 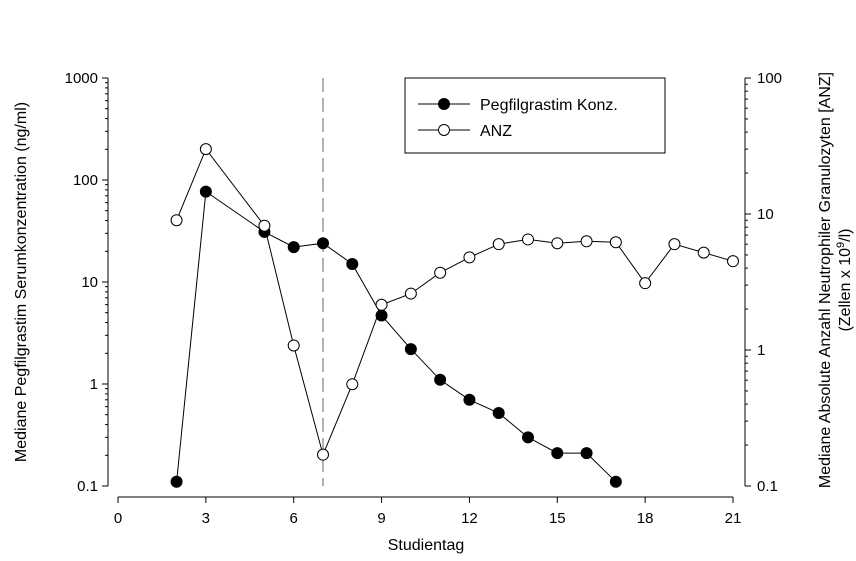 What do you see at coordinates (444, 104) in the screenshot?
I see `legend-marker-pegfilgrastim` at bounding box center [444, 104].